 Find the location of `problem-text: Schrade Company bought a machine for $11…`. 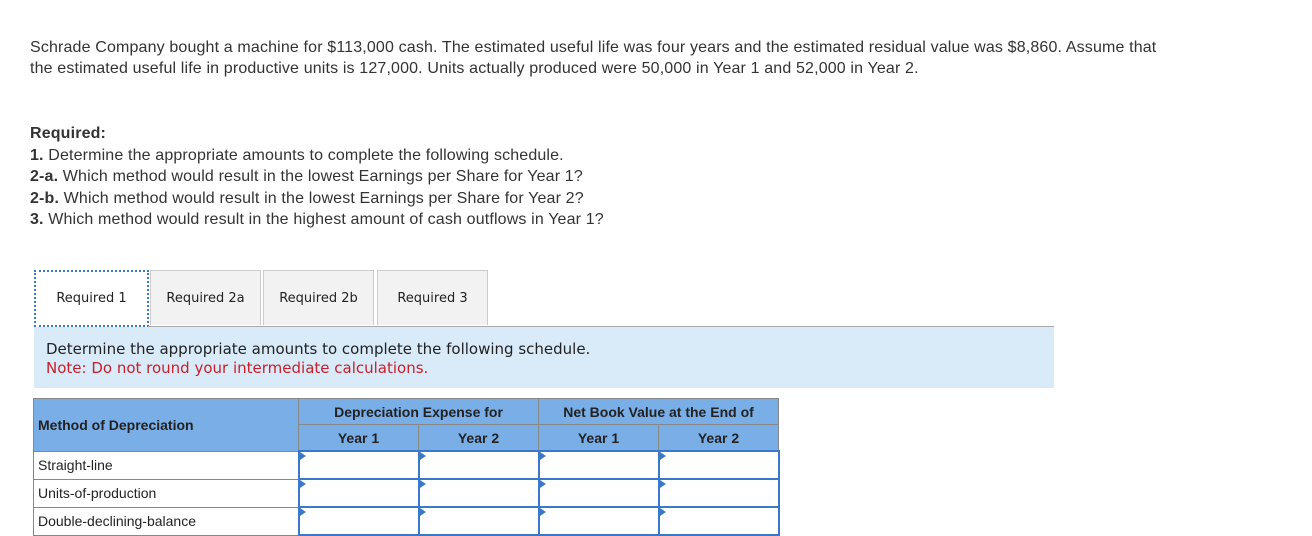

problem-text: Schrade Company bought a machine for $11… is located at coordinates (593, 58).